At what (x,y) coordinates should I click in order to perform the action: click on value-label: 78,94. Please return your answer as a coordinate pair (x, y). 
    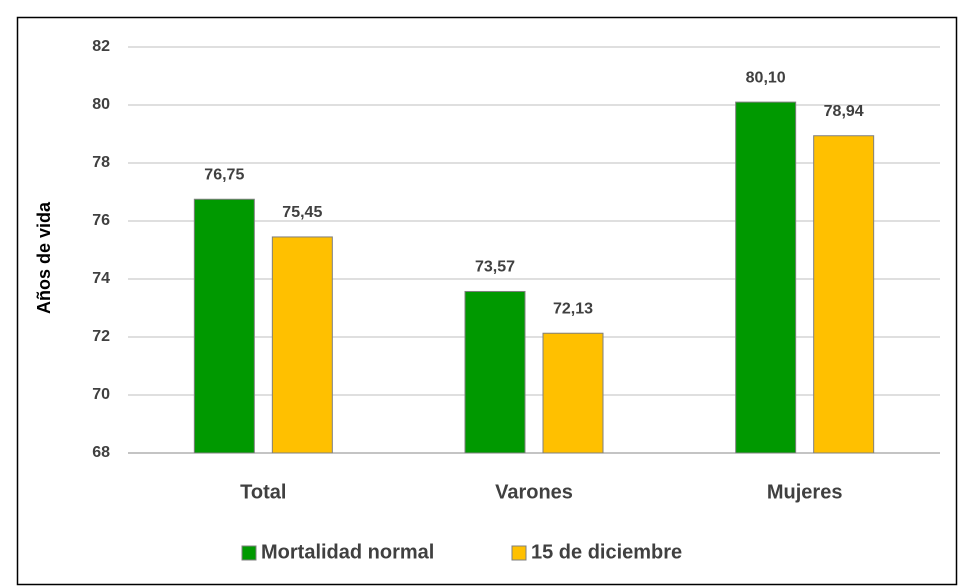
    Looking at the image, I should click on (844, 111).